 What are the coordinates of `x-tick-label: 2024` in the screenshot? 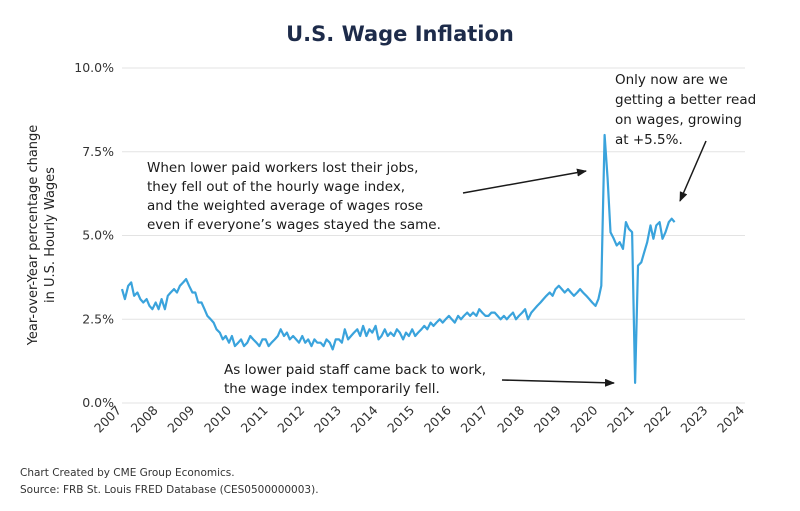 It's located at (730, 418).